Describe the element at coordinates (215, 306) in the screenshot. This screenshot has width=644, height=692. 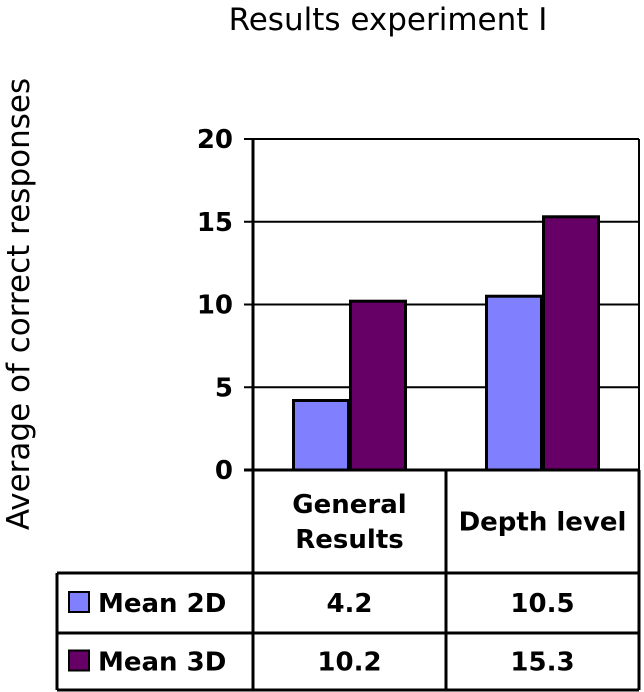
I see `y-tick-label: 10` at that location.